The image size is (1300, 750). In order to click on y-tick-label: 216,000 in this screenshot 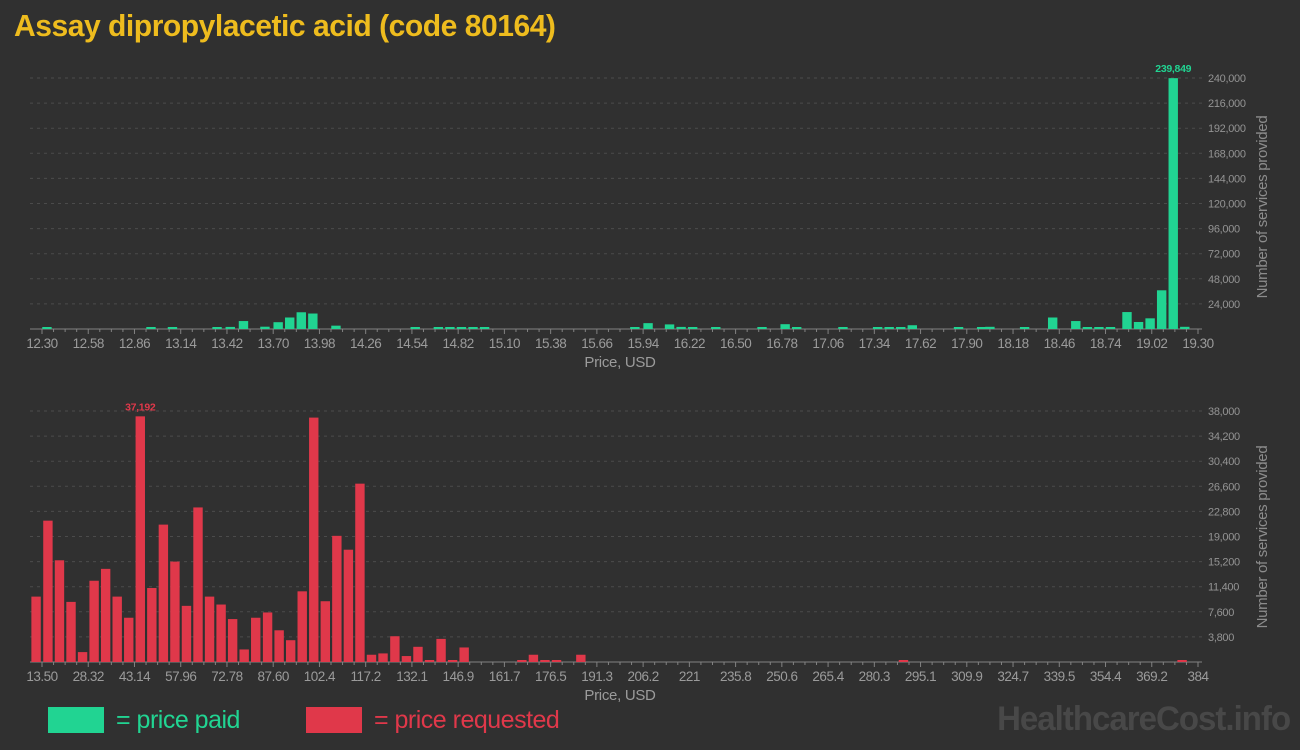, I will do `click(1227, 104)`.